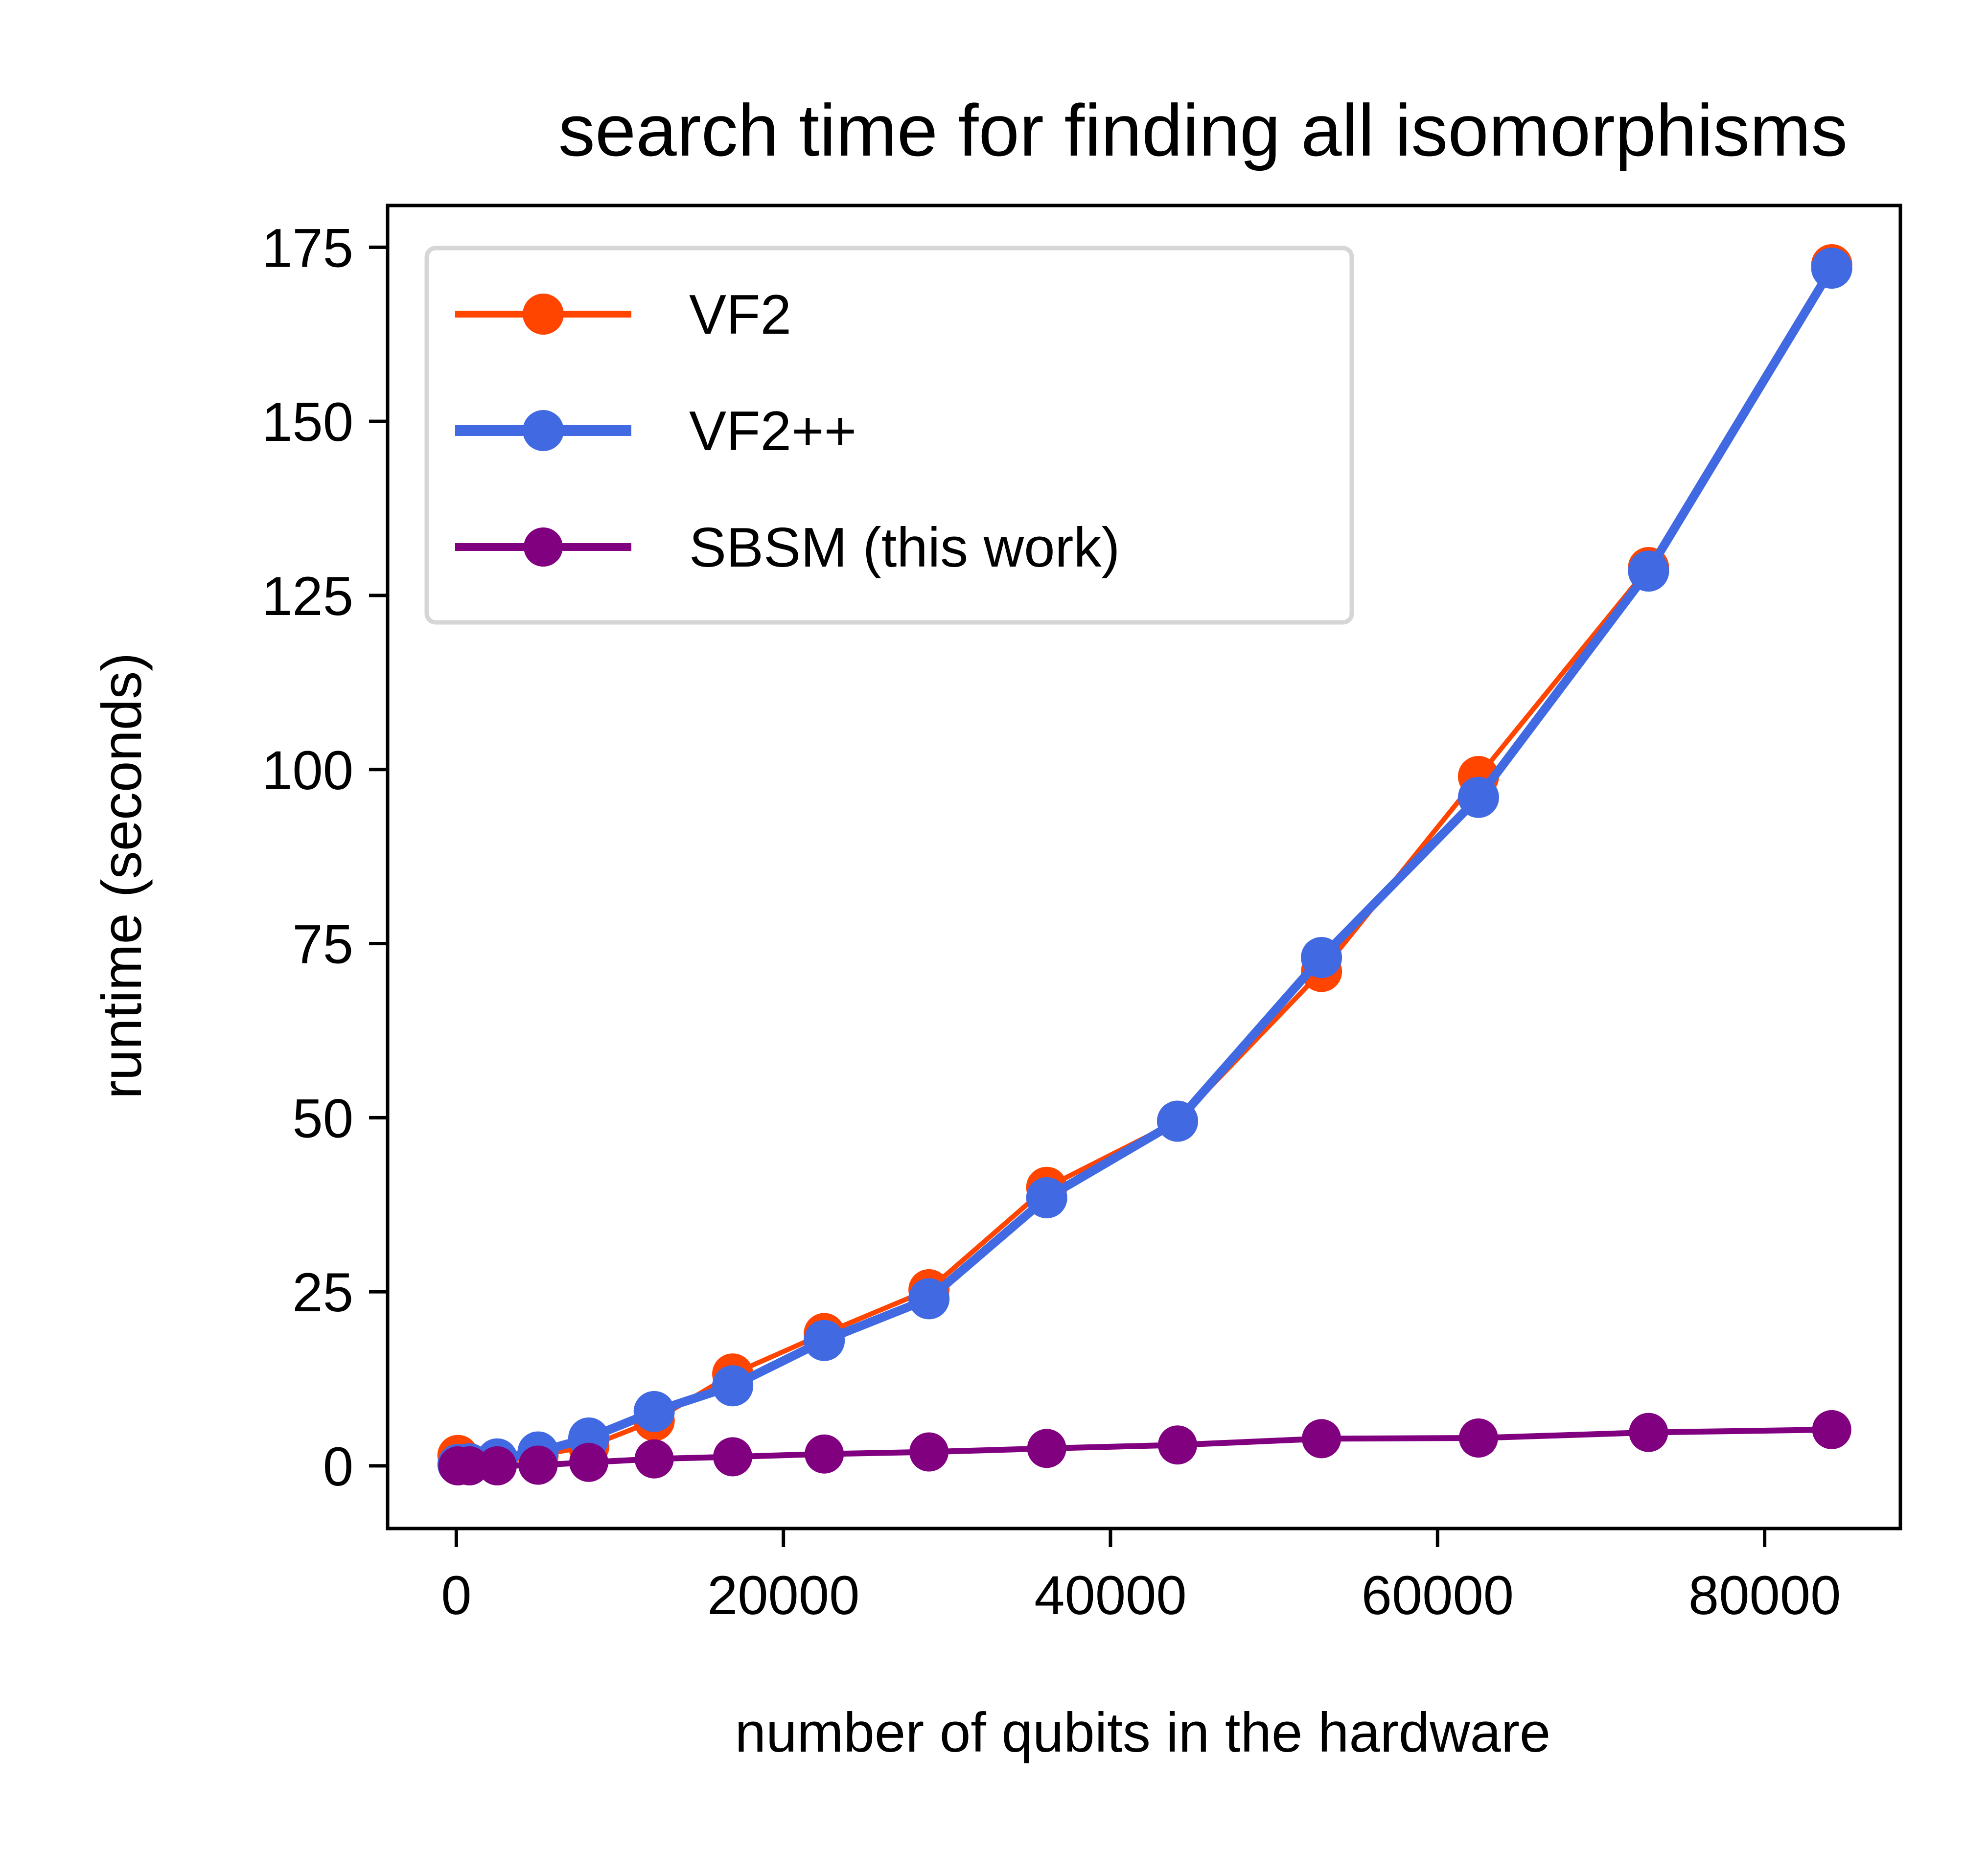  I want to click on y-tick-label: 175, so click(307, 247).